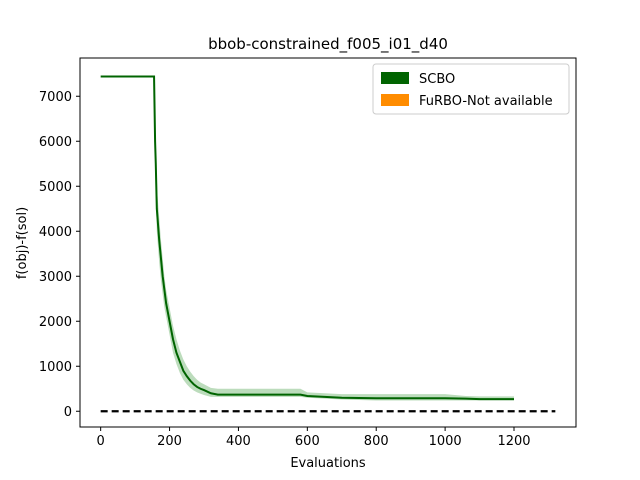 This screenshot has height=480, width=640. I want to click on y-tick-label: 1000, so click(55, 367).